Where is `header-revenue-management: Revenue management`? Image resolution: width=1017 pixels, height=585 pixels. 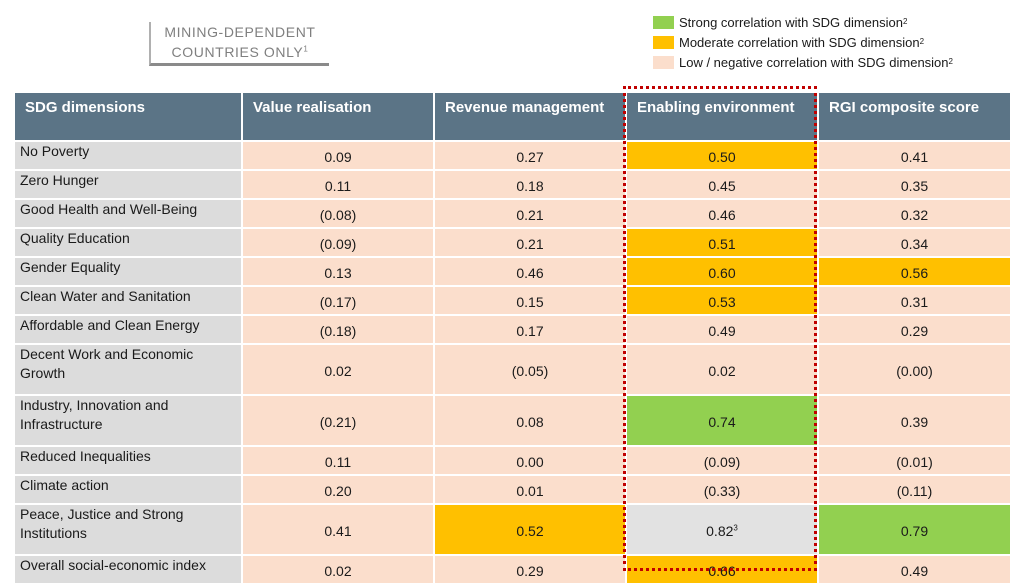 header-revenue-management: Revenue management is located at coordinates (530, 116).